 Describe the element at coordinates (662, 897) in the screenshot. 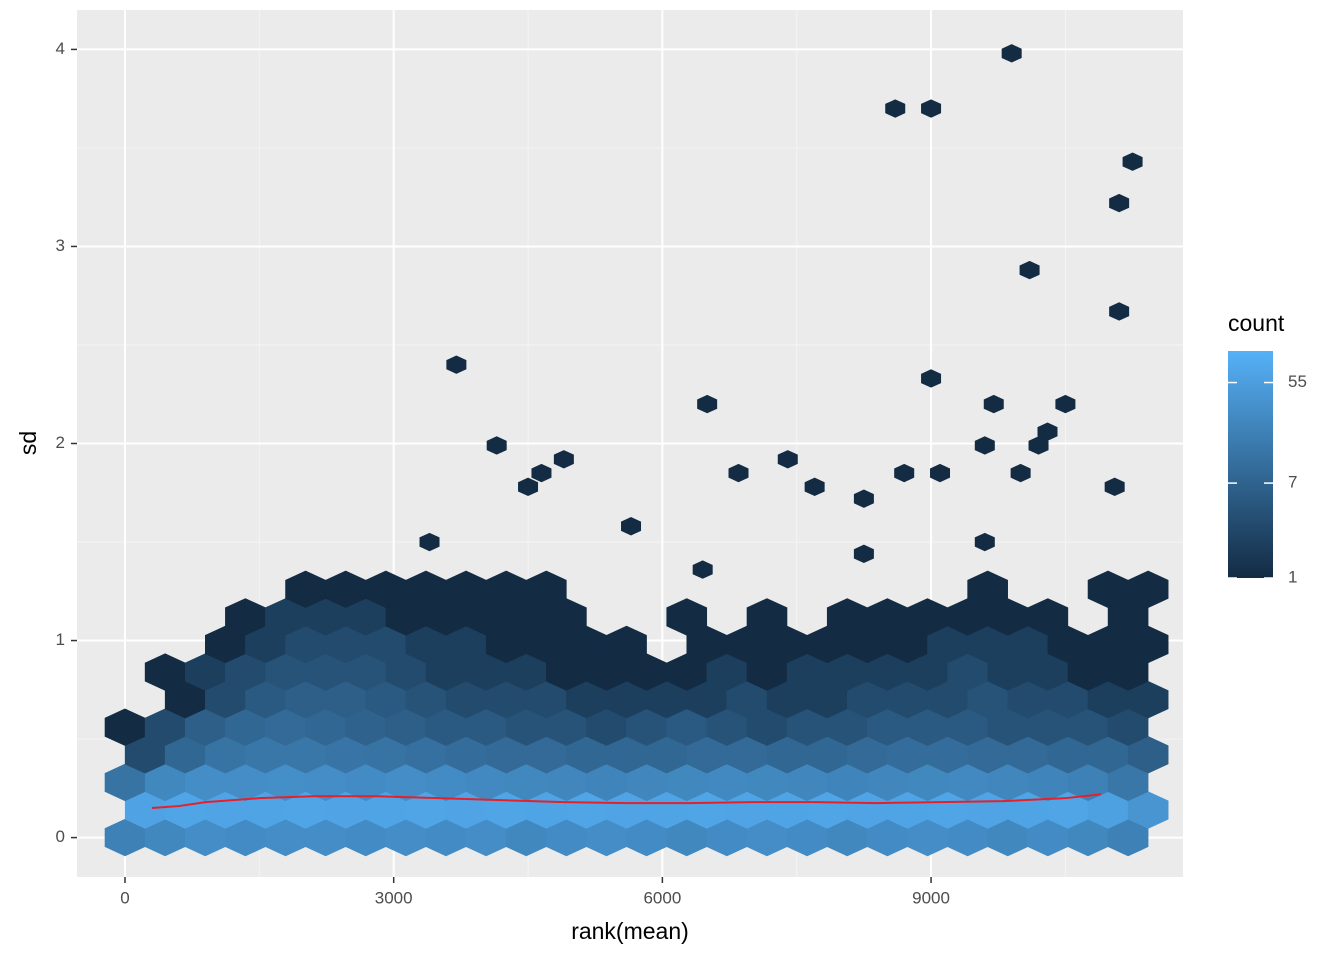

I see `x-tick-label: 6000` at that location.